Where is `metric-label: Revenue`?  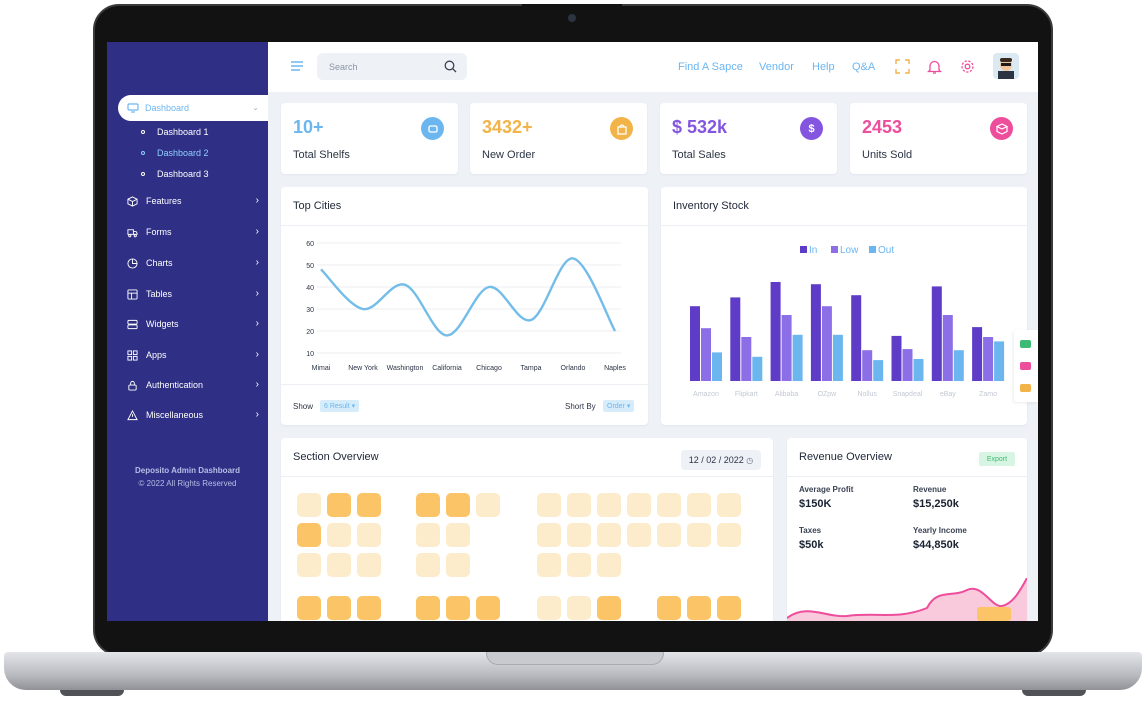
metric-label: Revenue is located at coordinates (930, 489).